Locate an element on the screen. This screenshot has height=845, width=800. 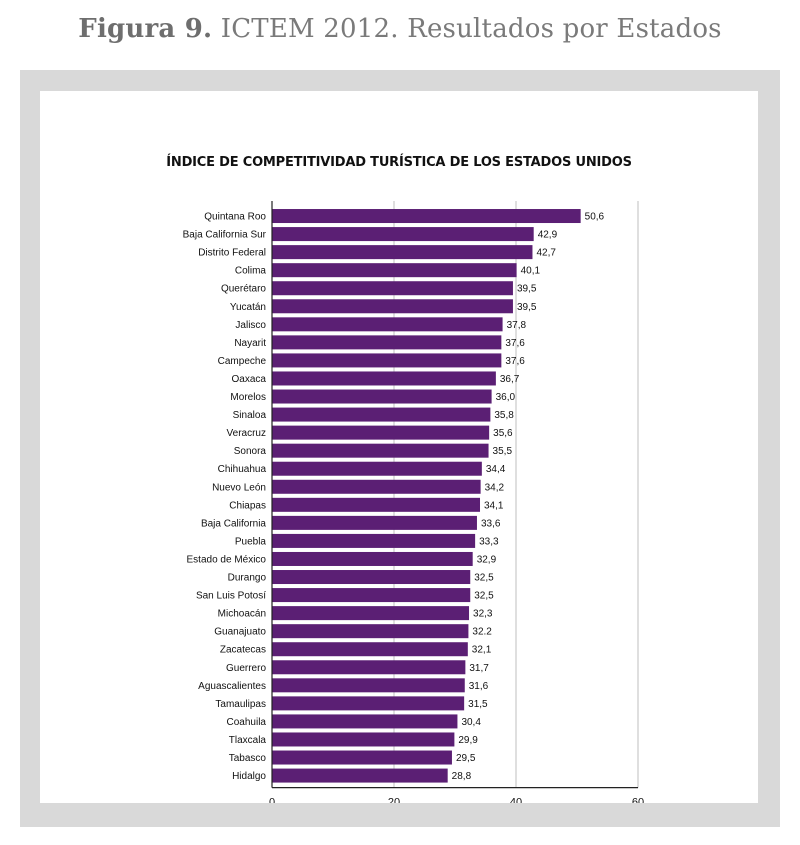
value-label: 42,7 is located at coordinates (546, 253).